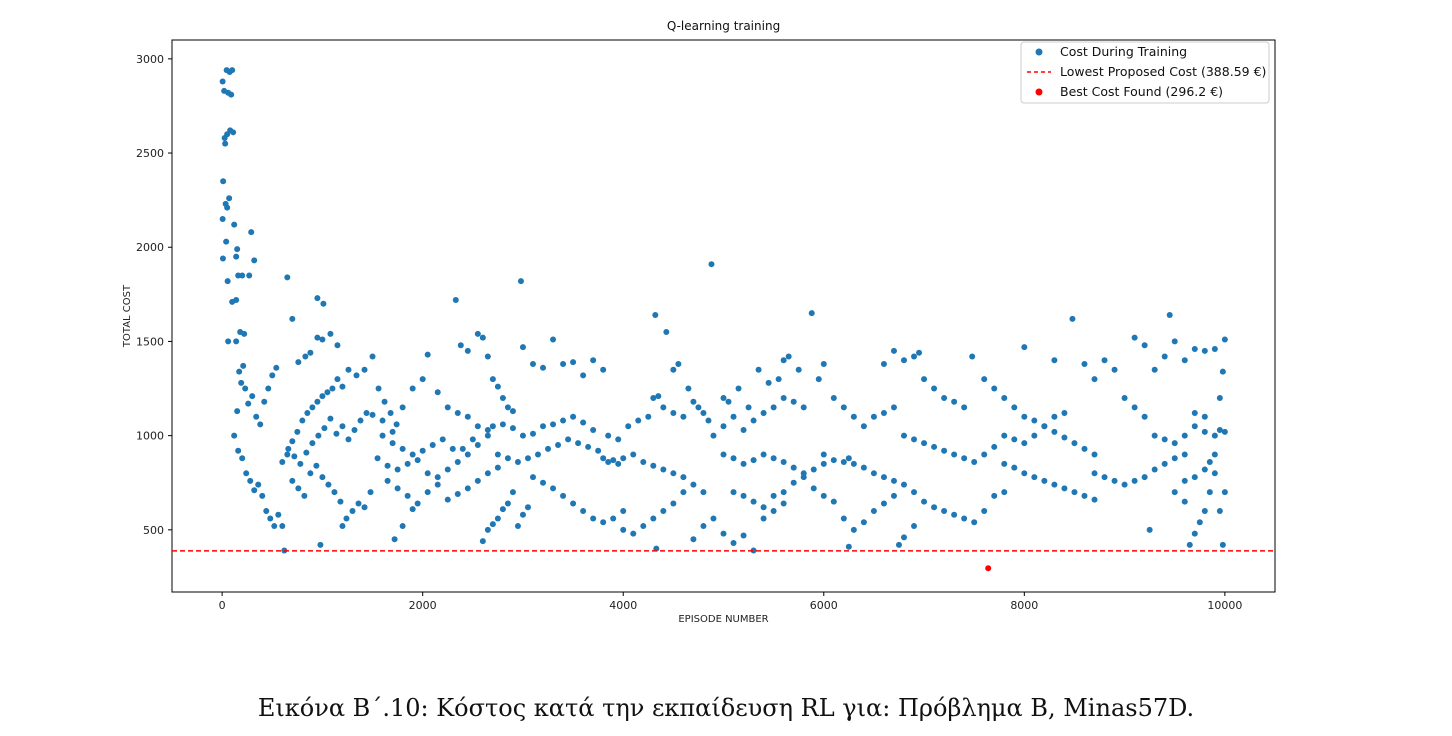  Describe the element at coordinates (723, 619) in the screenshot. I see `x-axis-title: EPISODE NUMBER` at that location.